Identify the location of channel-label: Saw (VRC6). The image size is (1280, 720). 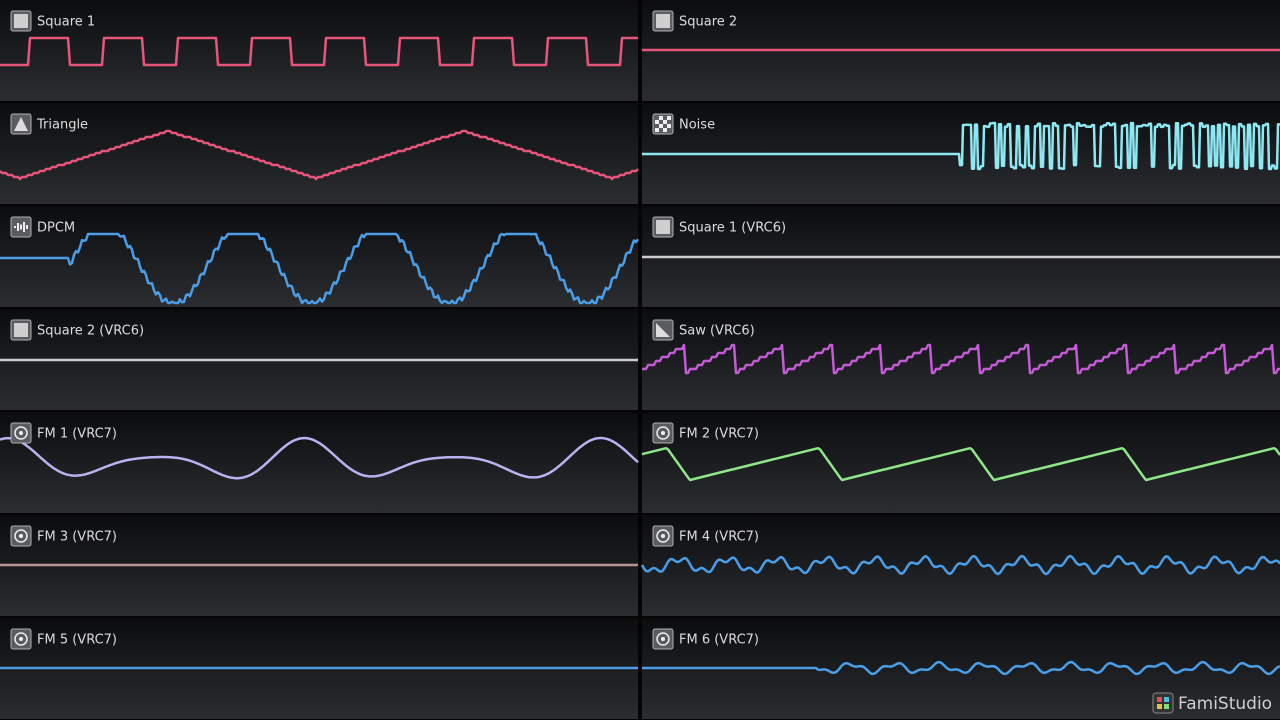
(717, 331).